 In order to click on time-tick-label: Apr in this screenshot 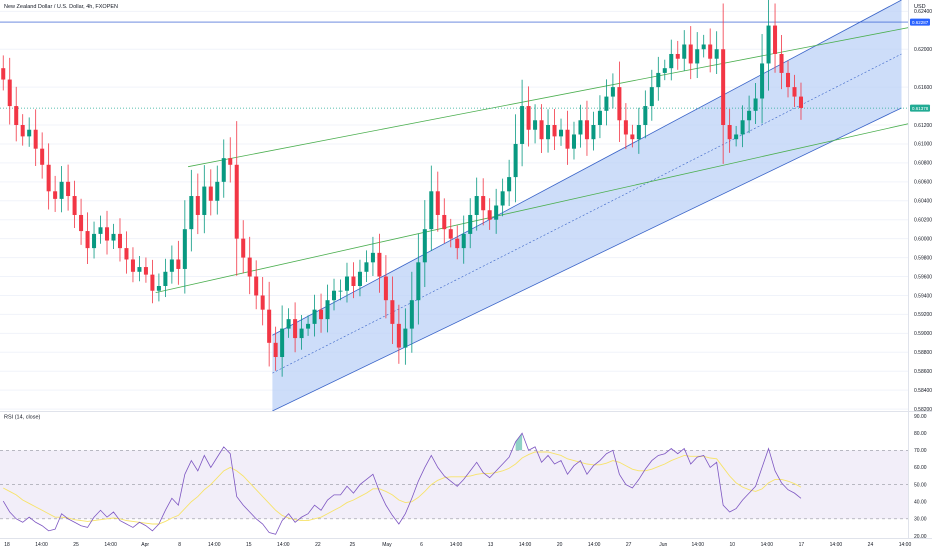, I will do `click(145, 545)`.